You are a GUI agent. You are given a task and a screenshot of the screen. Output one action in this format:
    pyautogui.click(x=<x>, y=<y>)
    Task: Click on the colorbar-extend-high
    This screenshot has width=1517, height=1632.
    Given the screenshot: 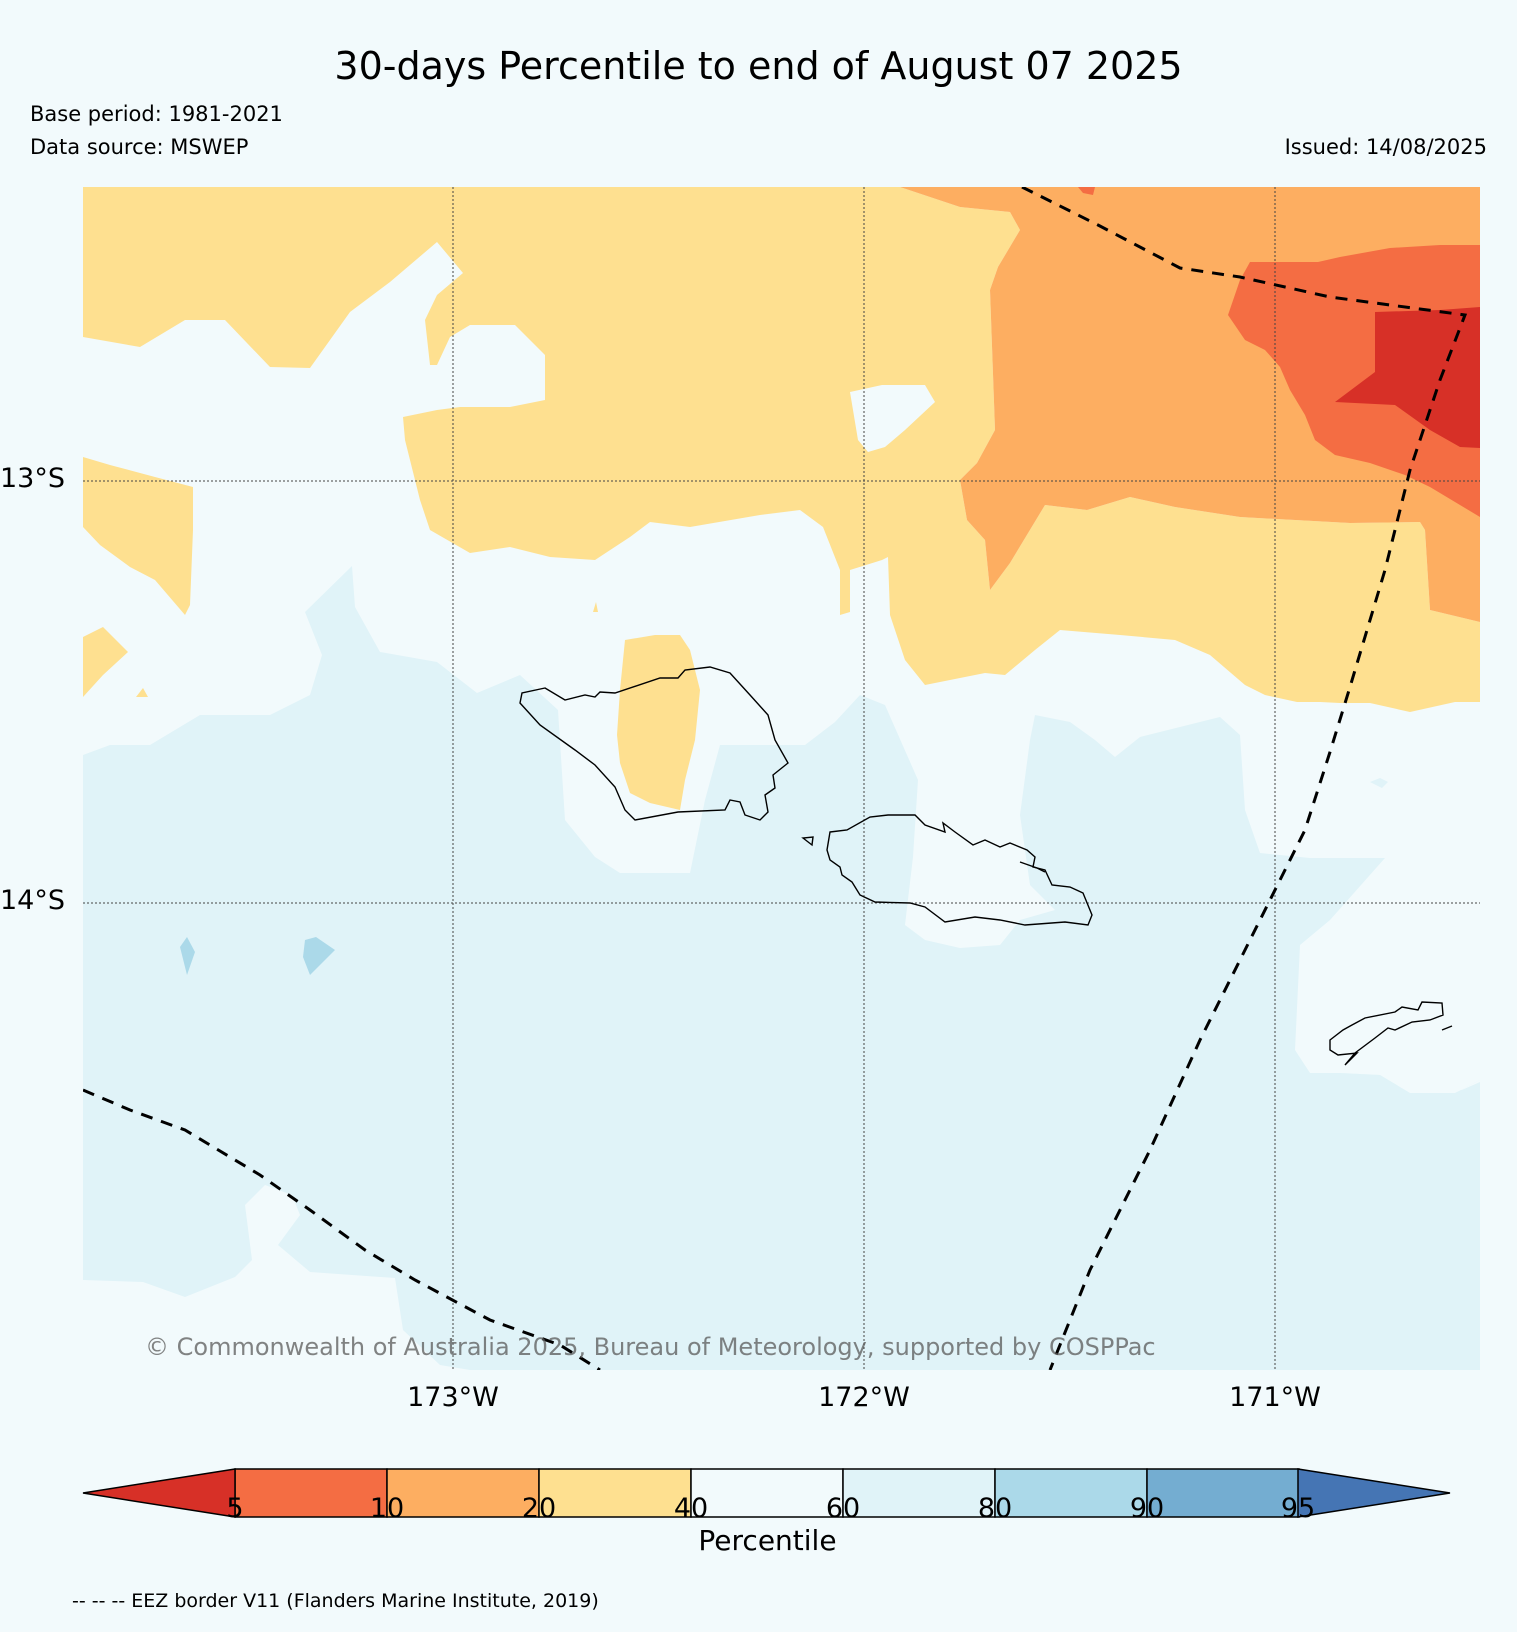 What is the action you would take?
    pyautogui.click(x=1374, y=1493)
    